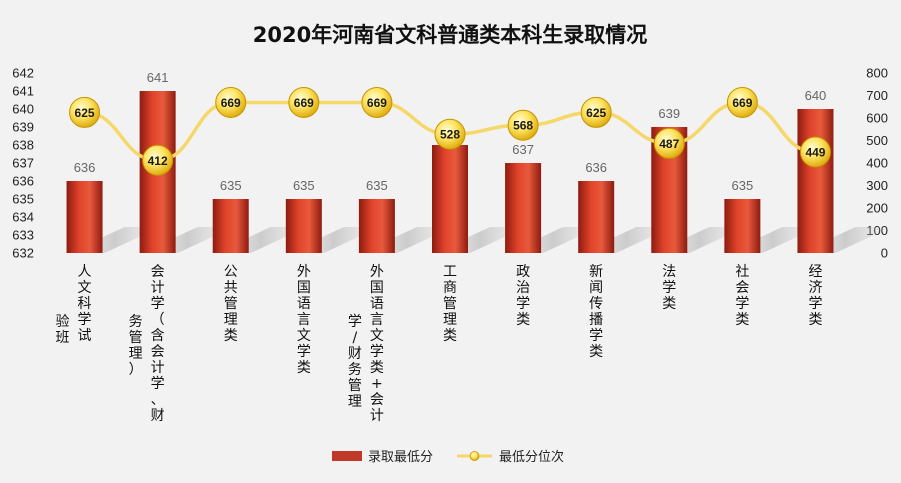 This screenshot has height=483, width=901. What do you see at coordinates (596, 288) in the screenshot?
I see `category-label-char: 闻` at bounding box center [596, 288].